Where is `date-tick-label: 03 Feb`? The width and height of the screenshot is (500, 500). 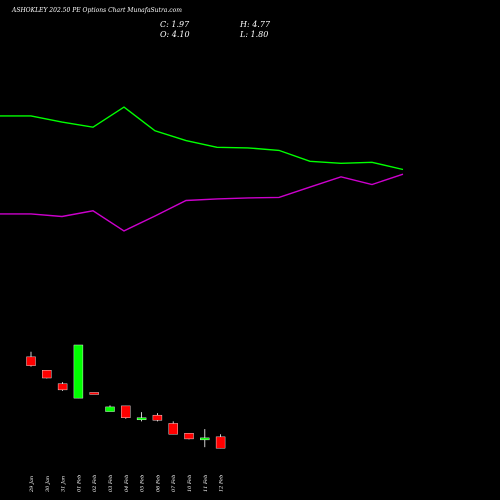 date-tick-label: 03 Feb is located at coordinates (111, 483).